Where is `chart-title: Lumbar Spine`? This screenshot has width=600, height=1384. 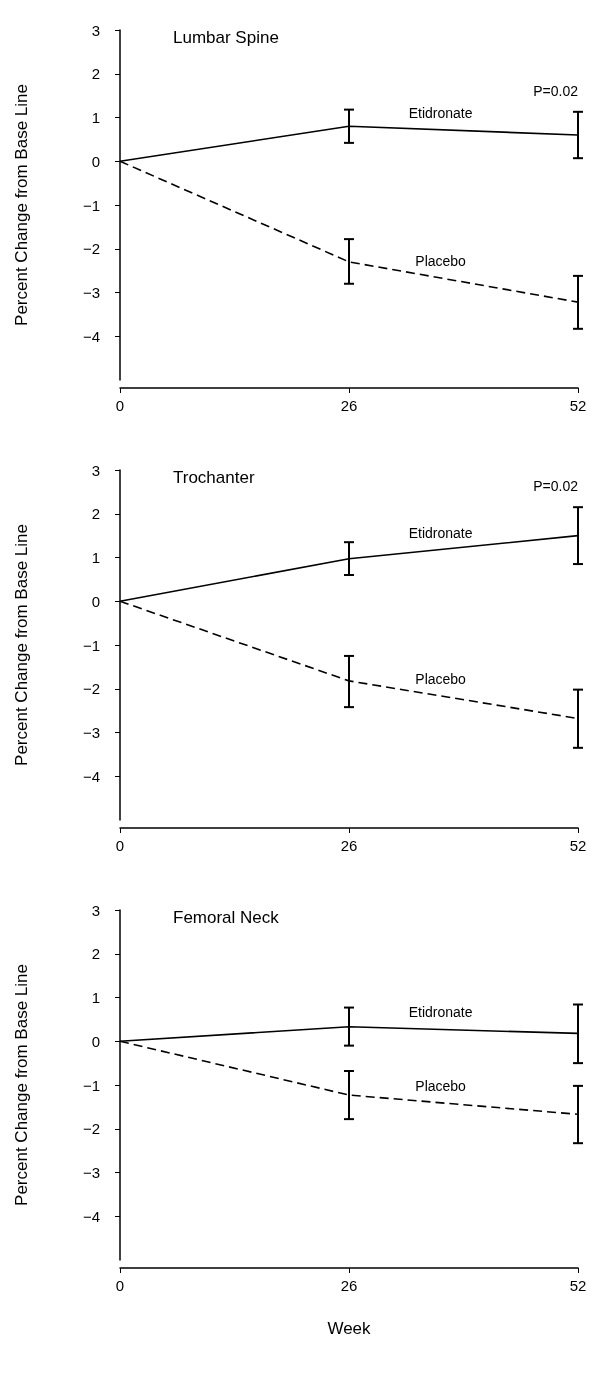 chart-title: Lumbar Spine is located at coordinates (226, 37).